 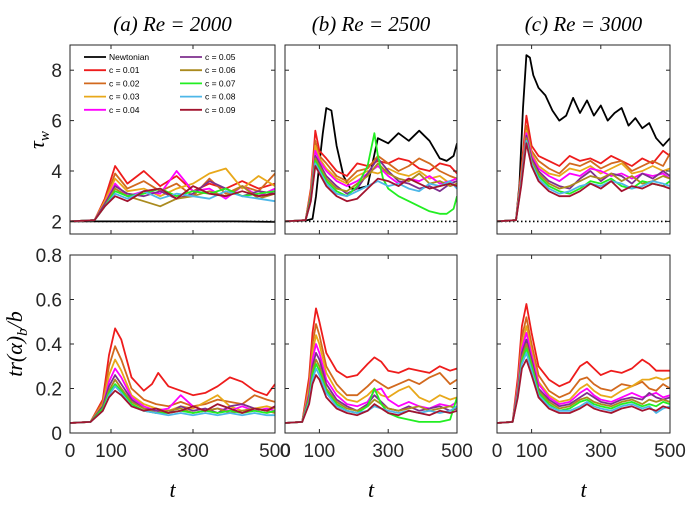 What do you see at coordinates (220, 110) in the screenshot?
I see `legend-label: c = 0.09` at bounding box center [220, 110].